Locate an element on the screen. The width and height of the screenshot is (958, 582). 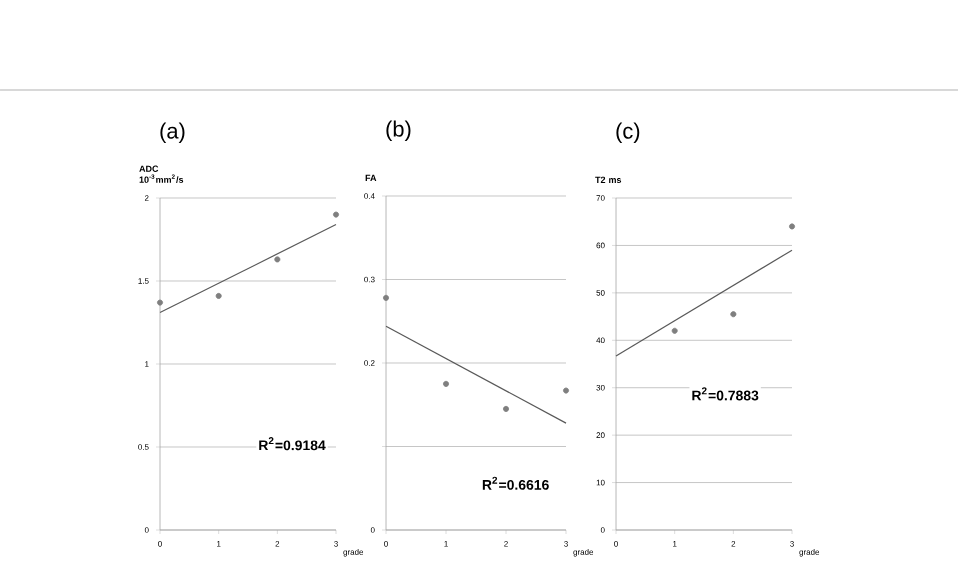
chart-title: (a) is located at coordinates (172, 132).